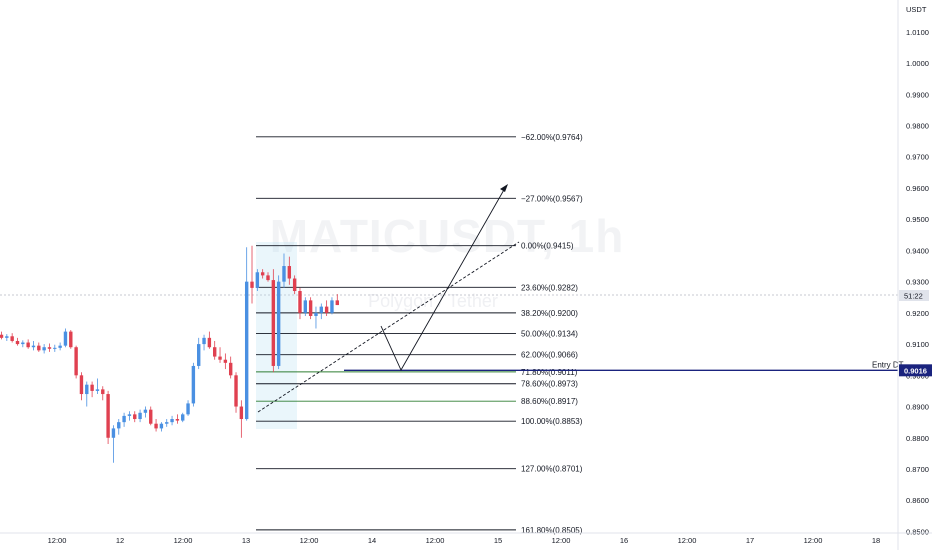 The width and height of the screenshot is (932, 555). I want to click on time-tick-label: 13, so click(246, 540).